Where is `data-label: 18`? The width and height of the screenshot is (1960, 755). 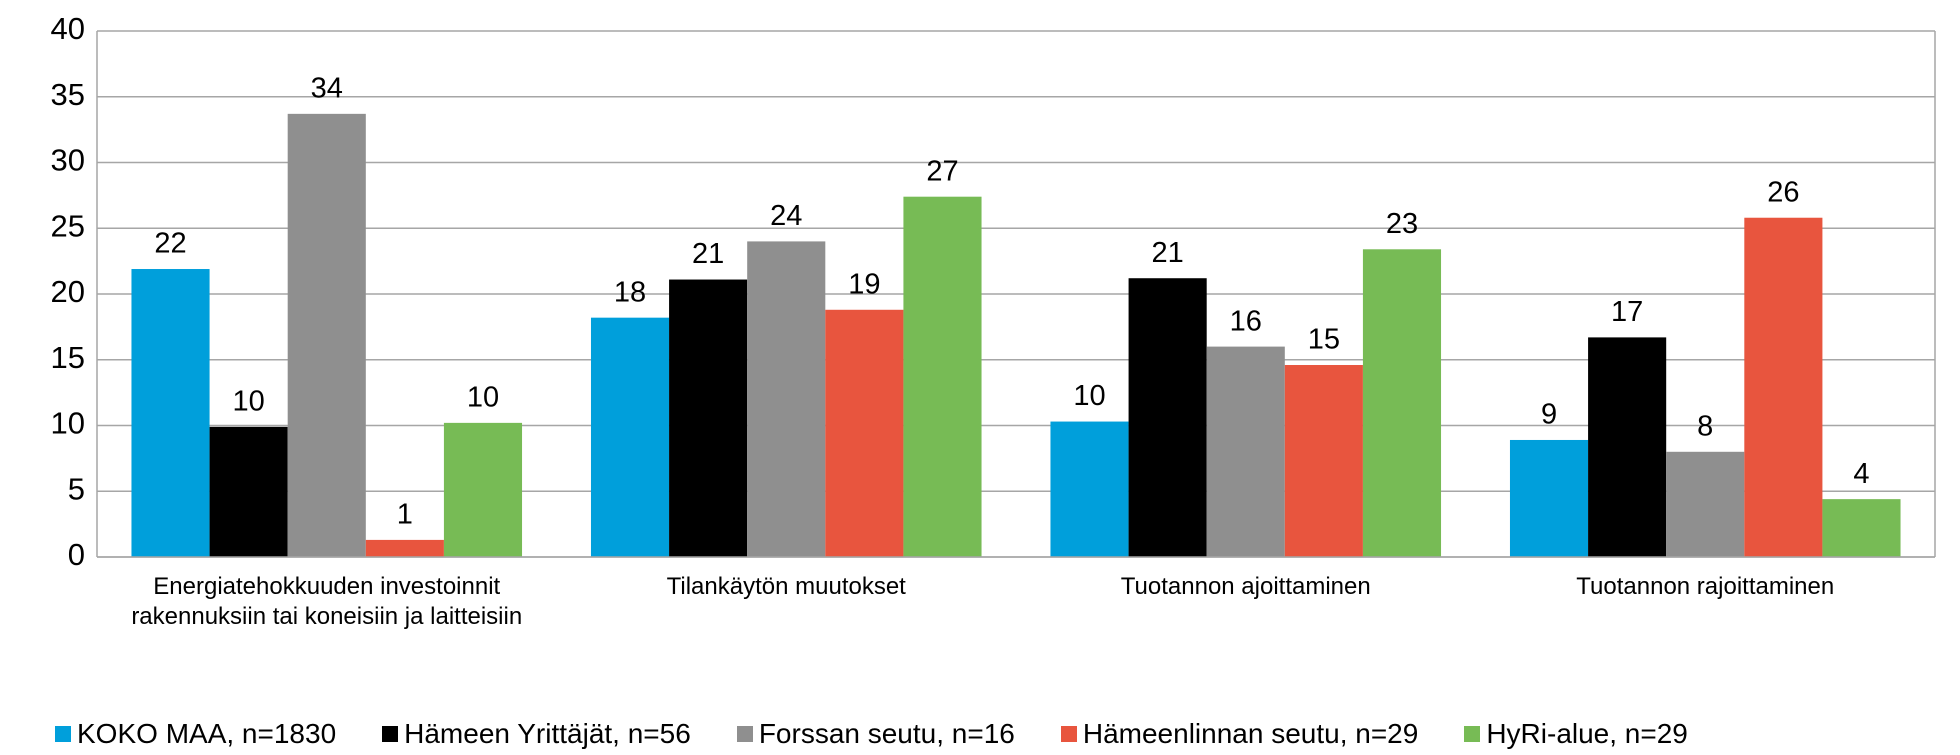 data-label: 18 is located at coordinates (630, 292).